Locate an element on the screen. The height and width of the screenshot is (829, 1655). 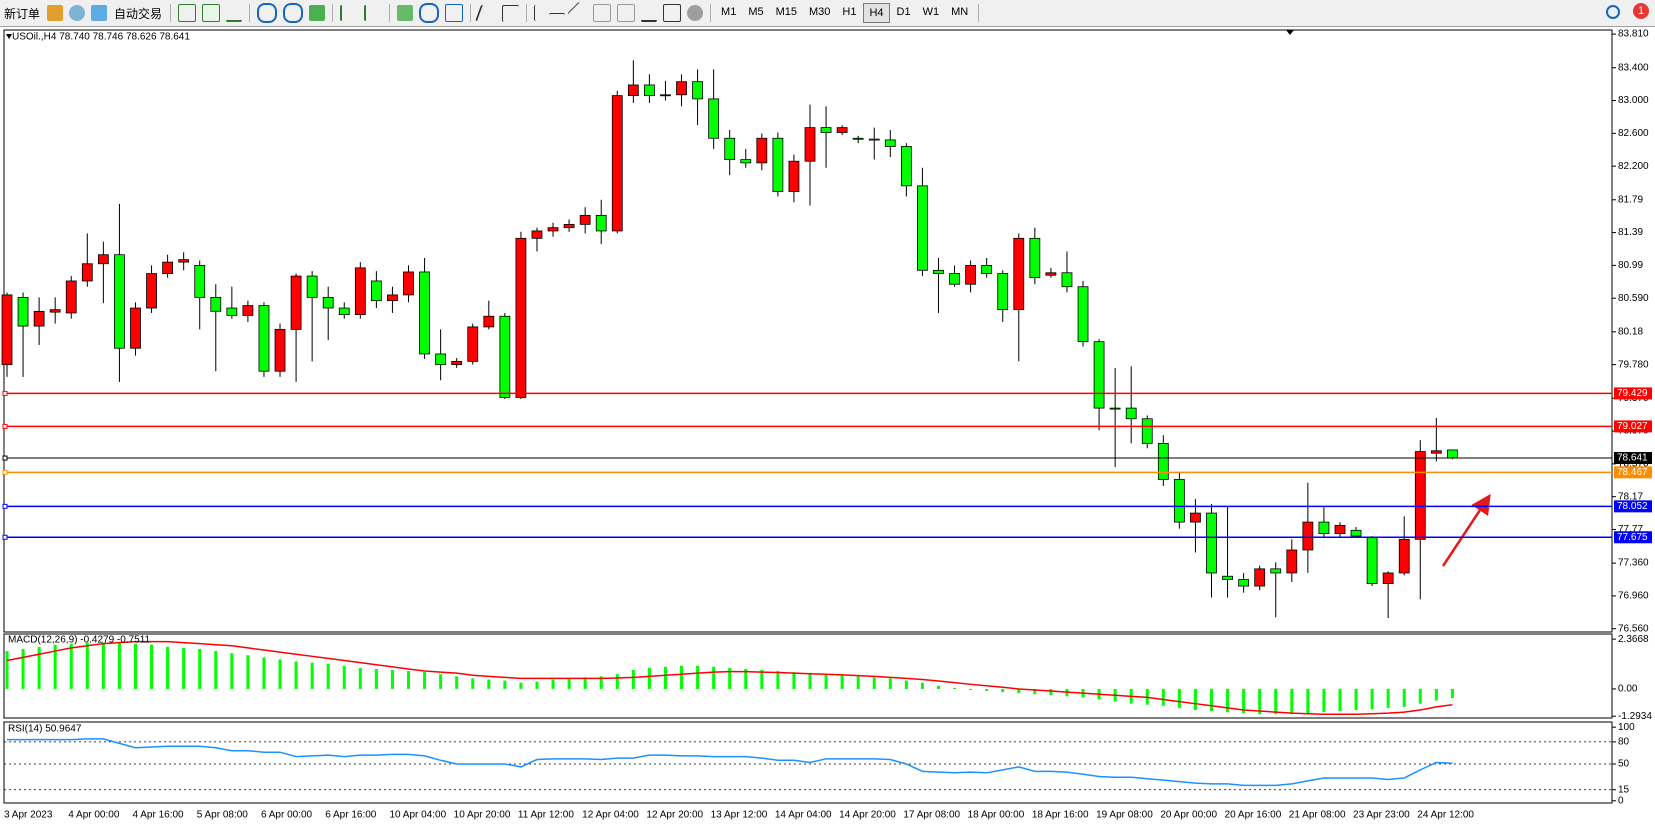
timeframe-button: M1 is located at coordinates (729, 12).